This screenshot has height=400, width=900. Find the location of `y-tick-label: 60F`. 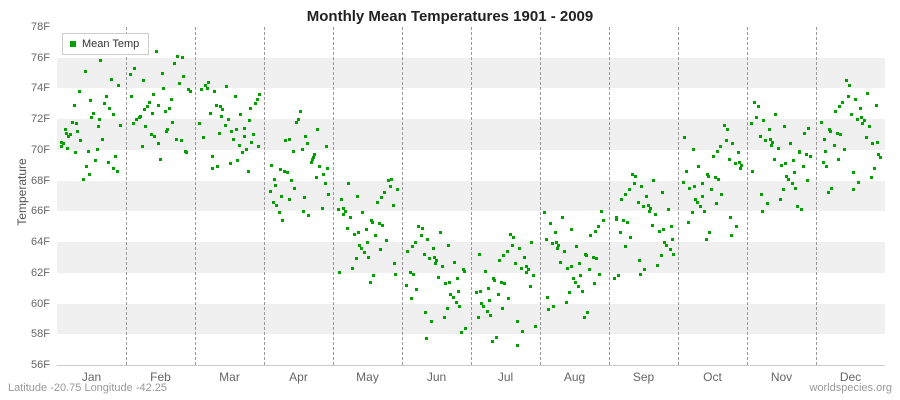

y-tick-label: 60F is located at coordinates (40, 303).